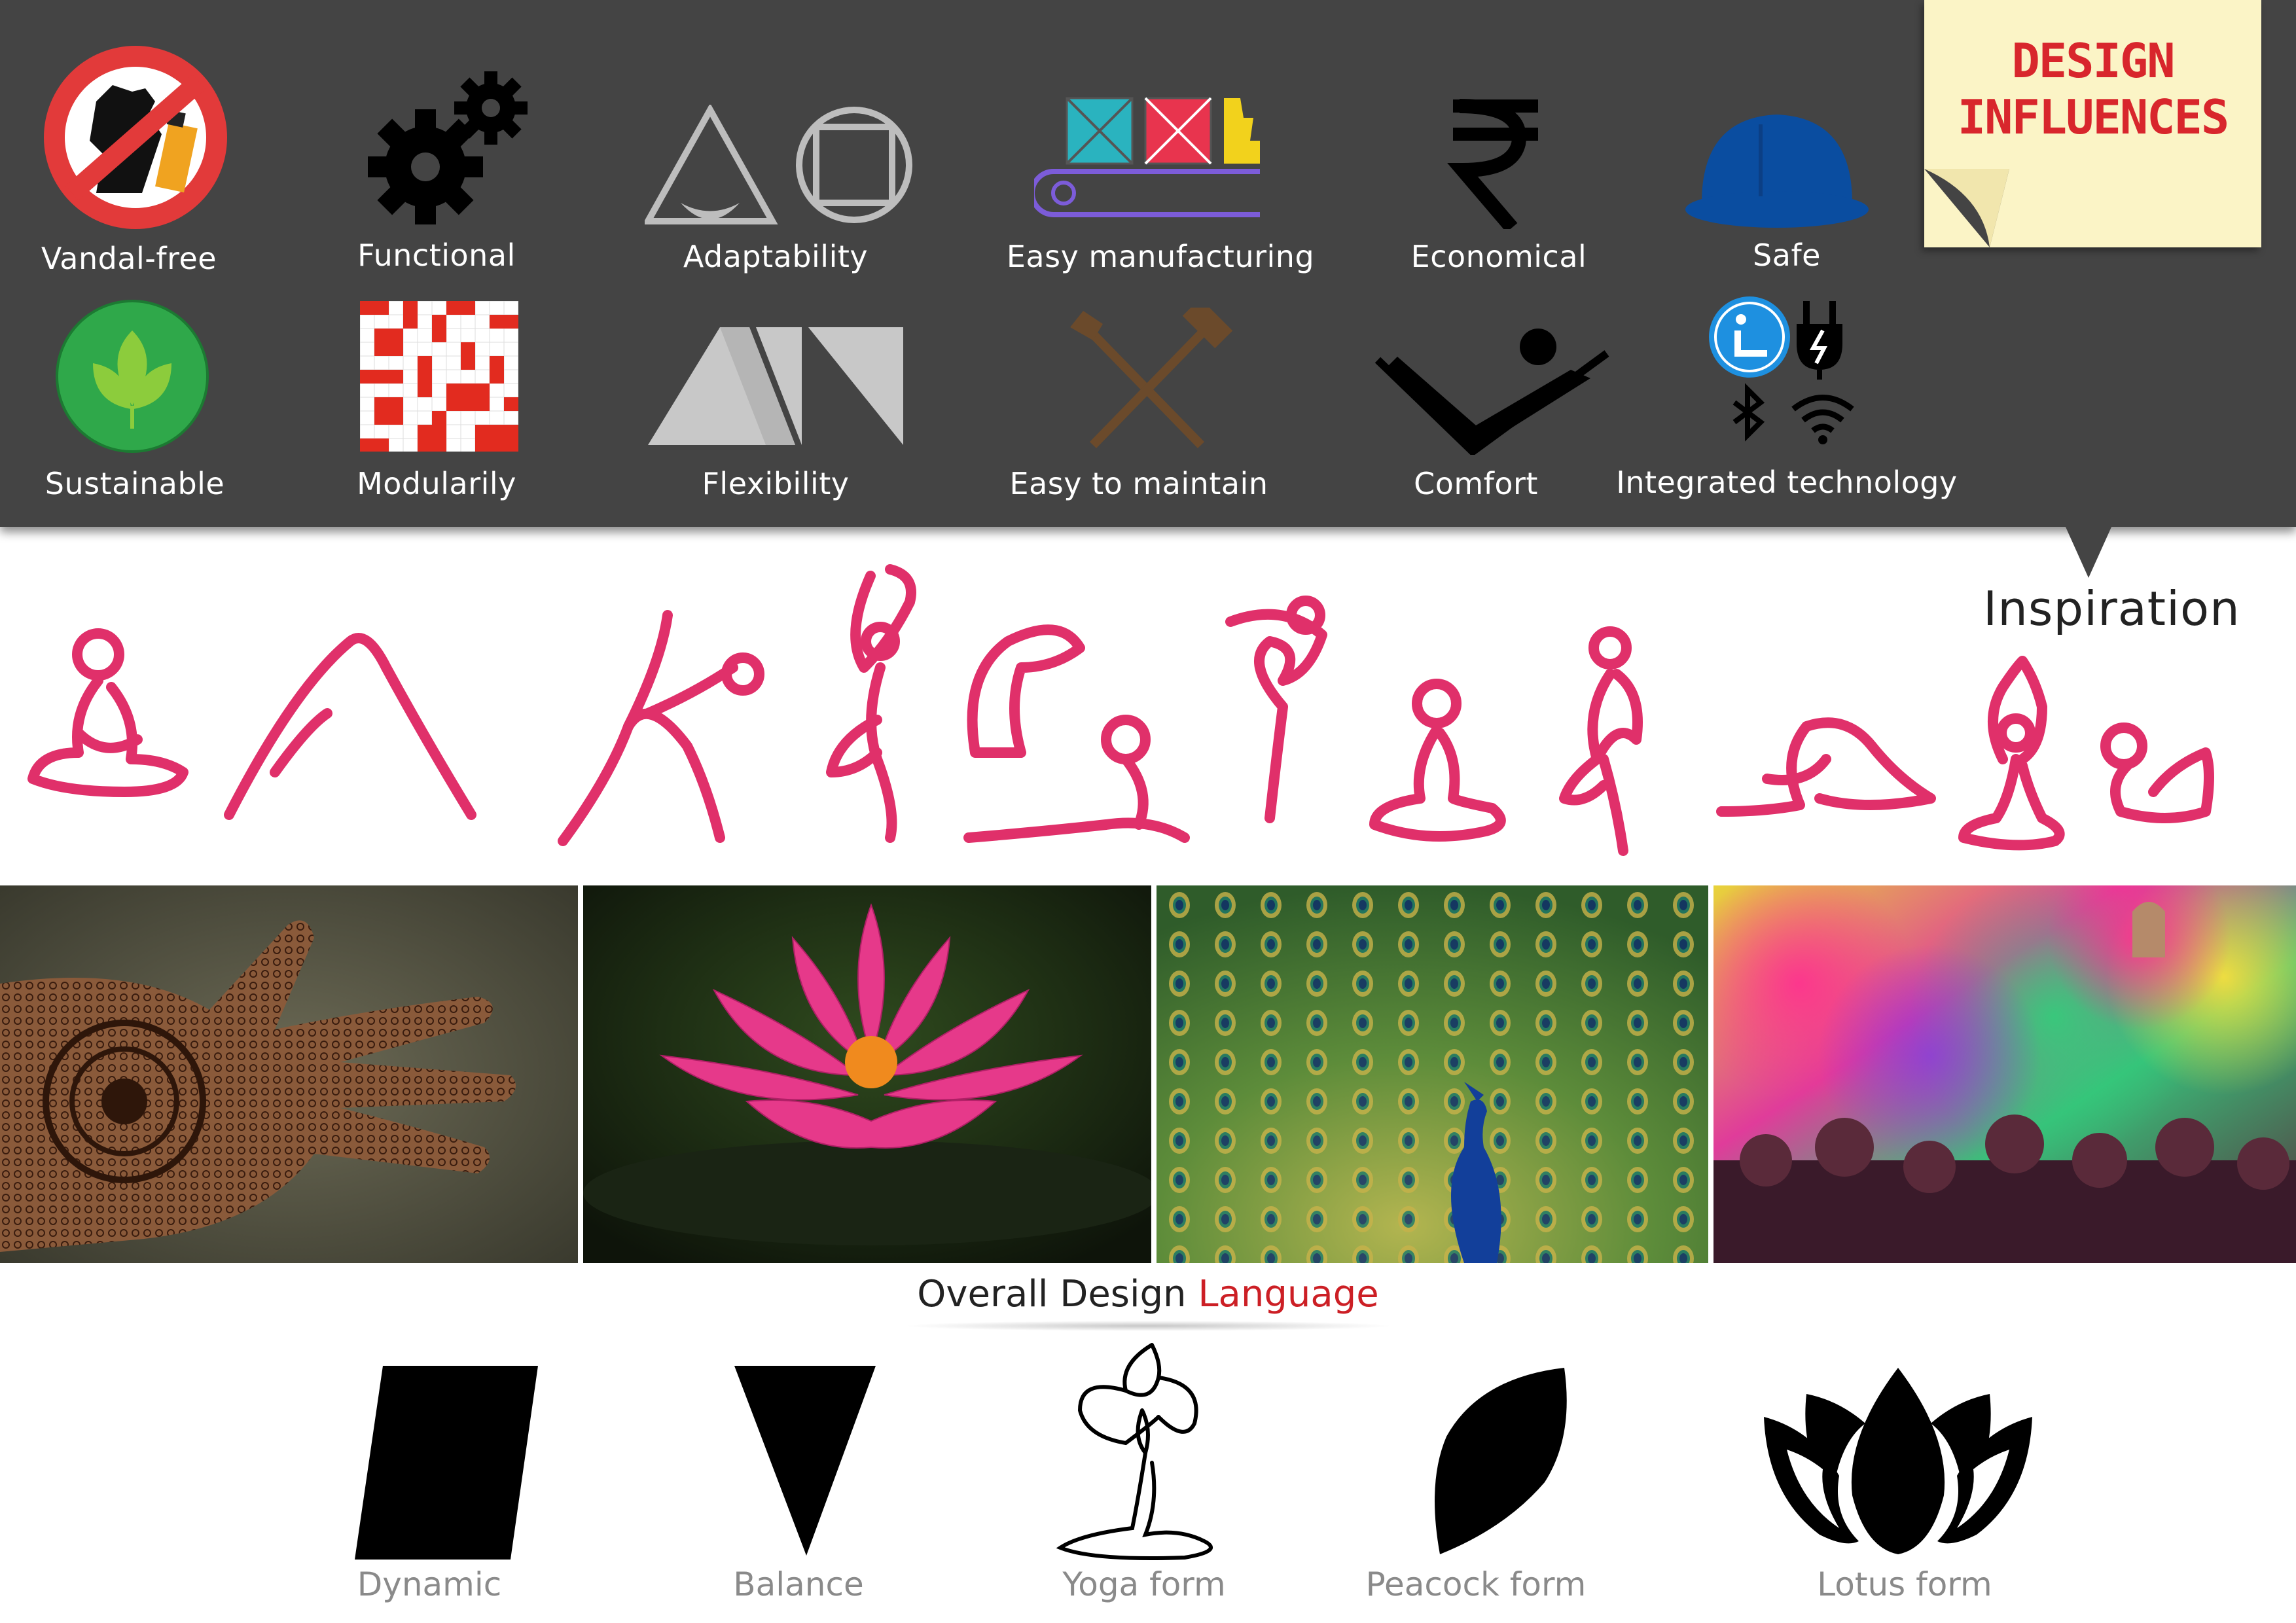 The image size is (2296, 1623). Describe the element at coordinates (1498, 256) in the screenshot. I see `influence-label: Economical` at that location.